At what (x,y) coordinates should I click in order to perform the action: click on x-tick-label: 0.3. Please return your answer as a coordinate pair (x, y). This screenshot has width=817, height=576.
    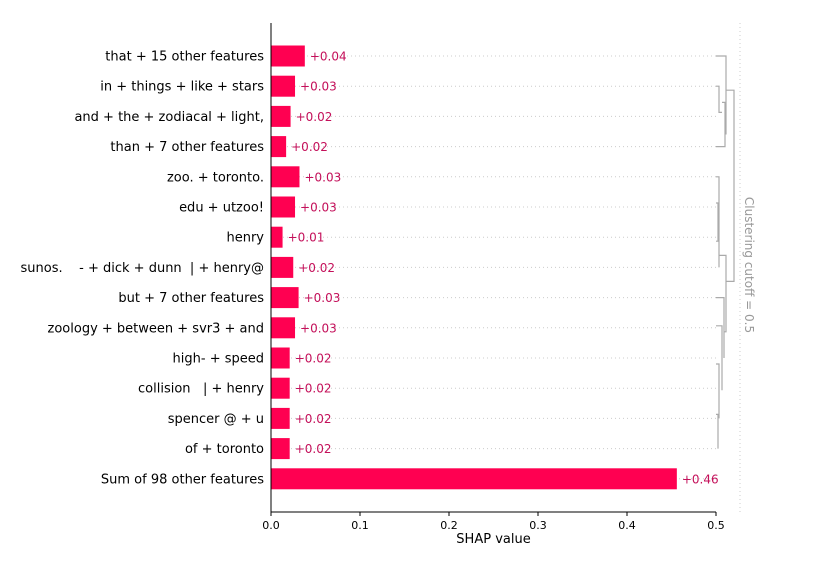
    Looking at the image, I should click on (538, 525).